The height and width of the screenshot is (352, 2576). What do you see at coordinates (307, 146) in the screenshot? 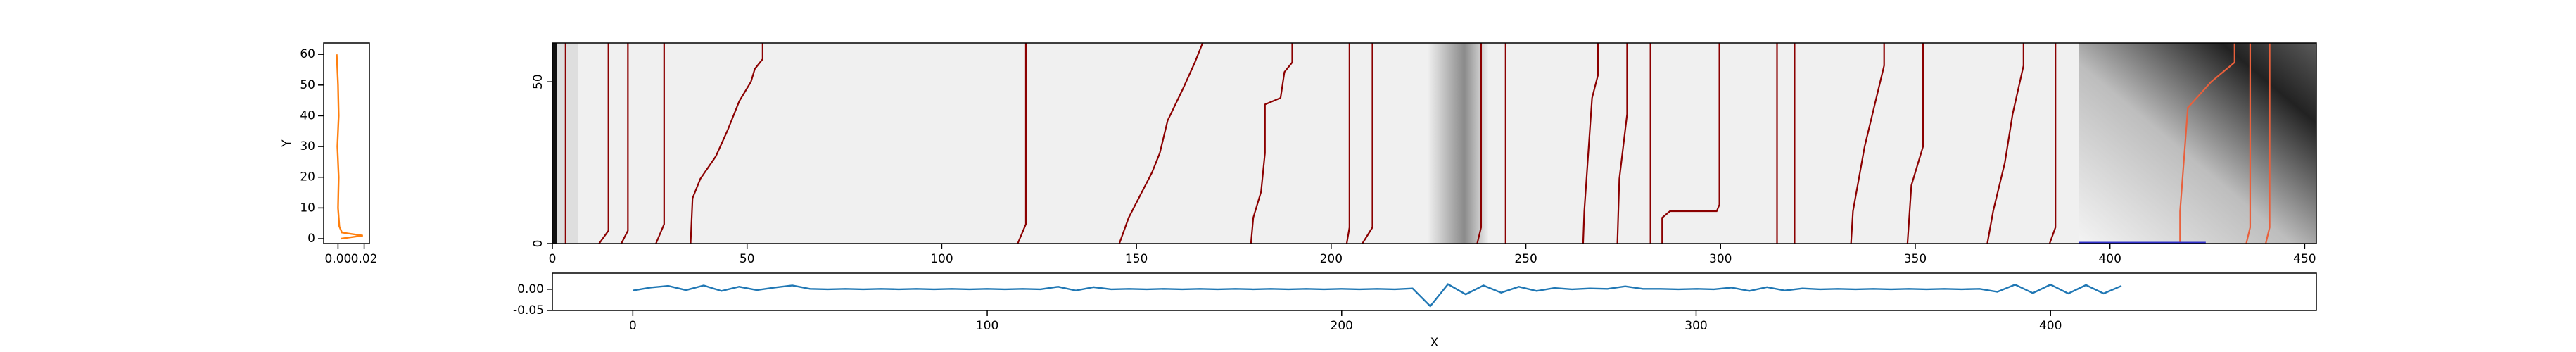
I see `y-tick-label: 30` at bounding box center [307, 146].